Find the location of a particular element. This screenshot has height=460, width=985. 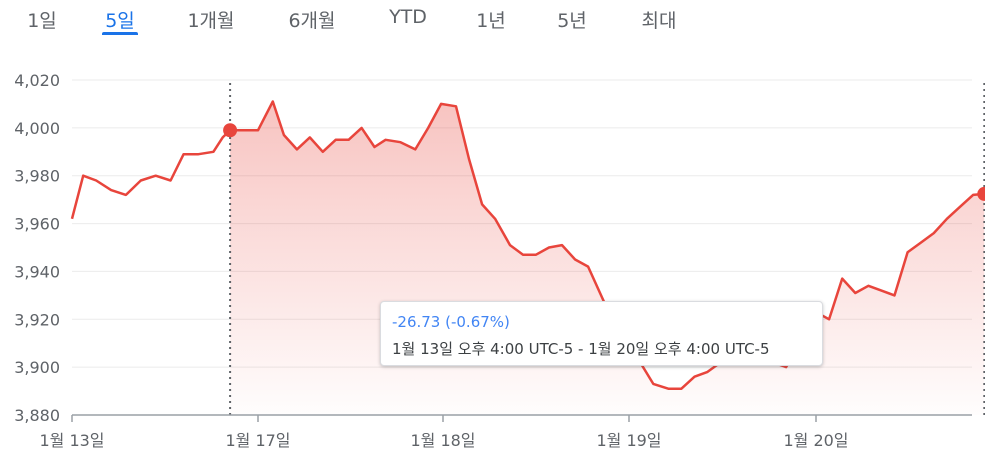

y-tick-label: 4,000 is located at coordinates (37, 128).